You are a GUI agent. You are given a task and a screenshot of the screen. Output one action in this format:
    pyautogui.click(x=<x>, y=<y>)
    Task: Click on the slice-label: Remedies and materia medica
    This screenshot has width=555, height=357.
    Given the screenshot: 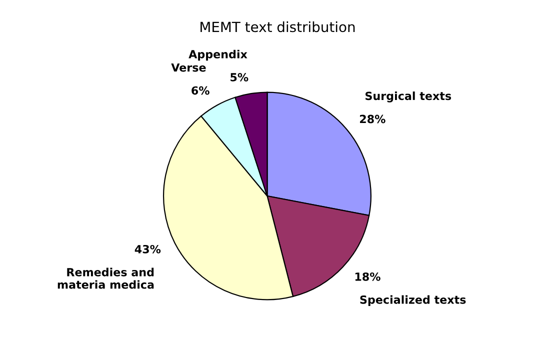 What is the action you would take?
    pyautogui.click(x=106, y=278)
    